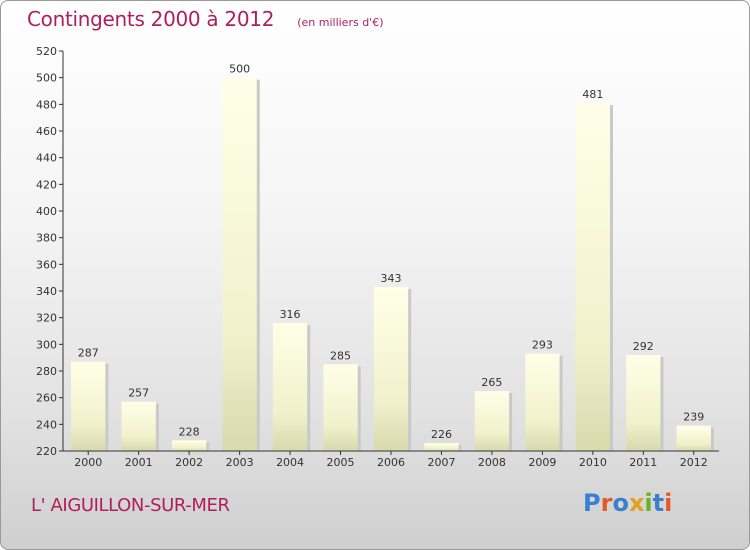 The height and width of the screenshot is (550, 750). What do you see at coordinates (46, 318) in the screenshot?
I see `y-tick-label: 320` at bounding box center [46, 318].